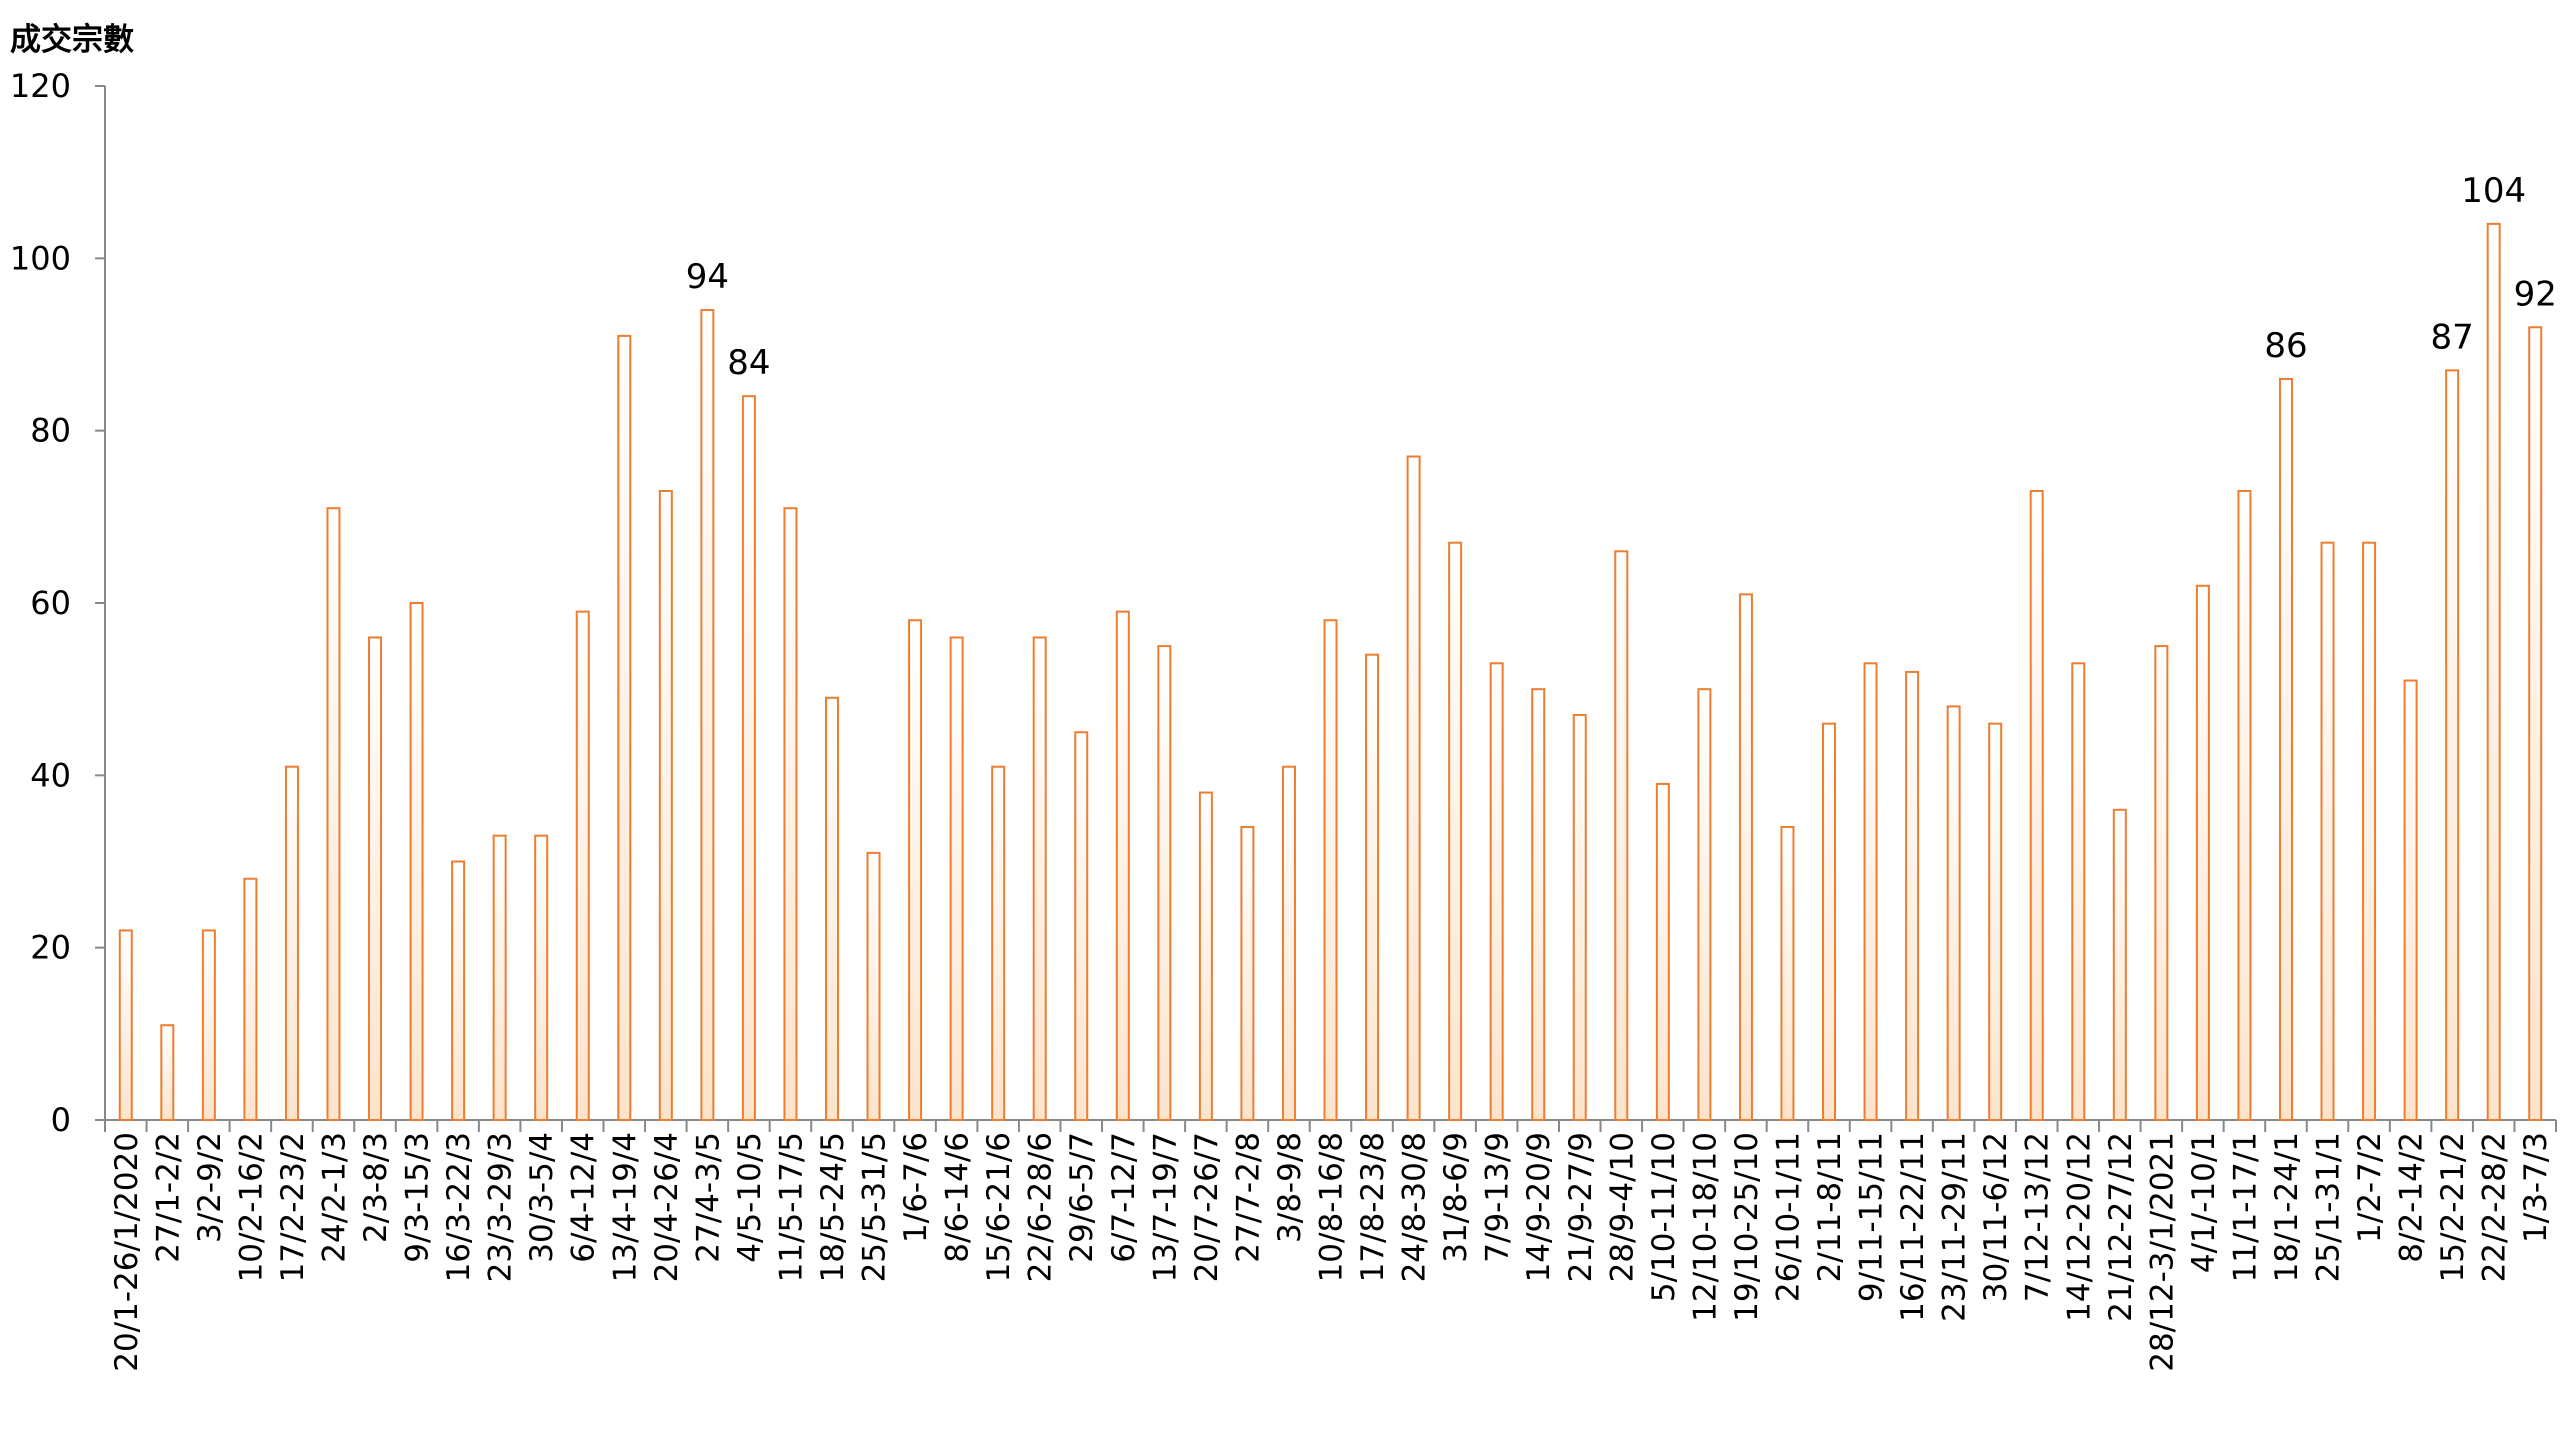 The height and width of the screenshot is (1444, 2560). Describe the element at coordinates (2329, 1207) in the screenshot. I see `x-tick-label: 25/1-31/1` at that location.